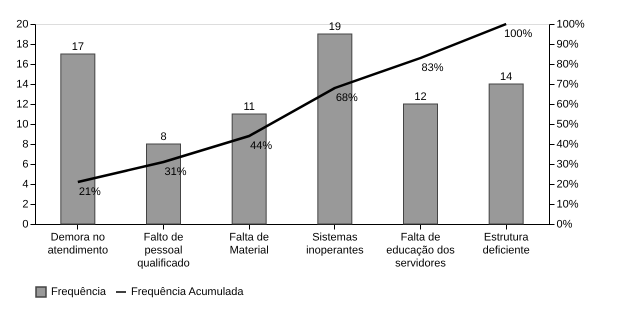 Image resolution: width=626 pixels, height=328 pixels. What do you see at coordinates (249, 107) in the screenshot?
I see `data-label: 11` at bounding box center [249, 107].